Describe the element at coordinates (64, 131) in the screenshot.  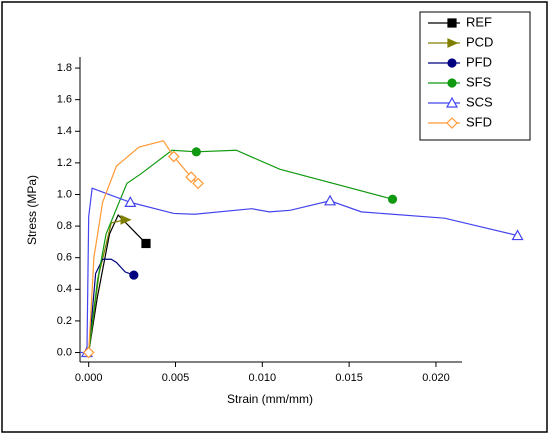
I see `y-tick-label: 1.4` at that location.